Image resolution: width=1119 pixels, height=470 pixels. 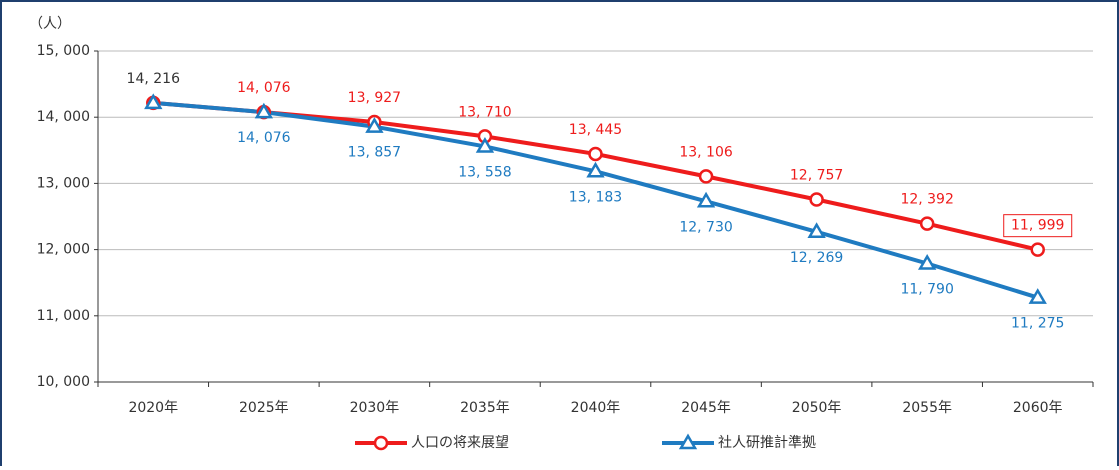 What do you see at coordinates (375, 408) in the screenshot?
I see `x-tick-label: 2030年` at bounding box center [375, 408].